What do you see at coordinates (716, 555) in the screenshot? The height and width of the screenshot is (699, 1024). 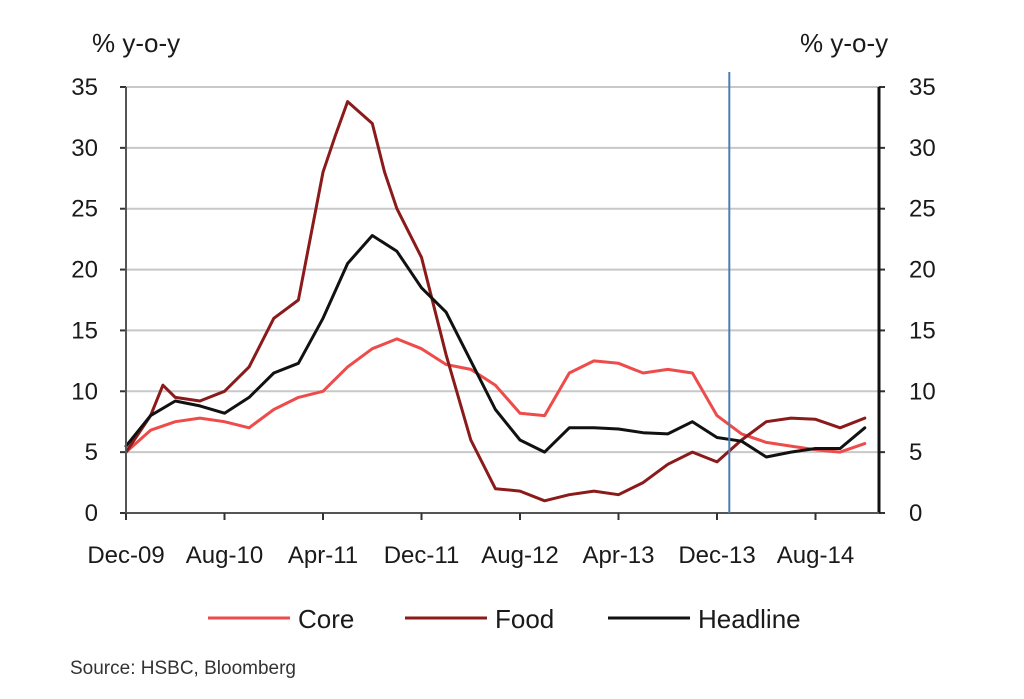 I see `x-tick-label: Dec-13` at bounding box center [716, 555].